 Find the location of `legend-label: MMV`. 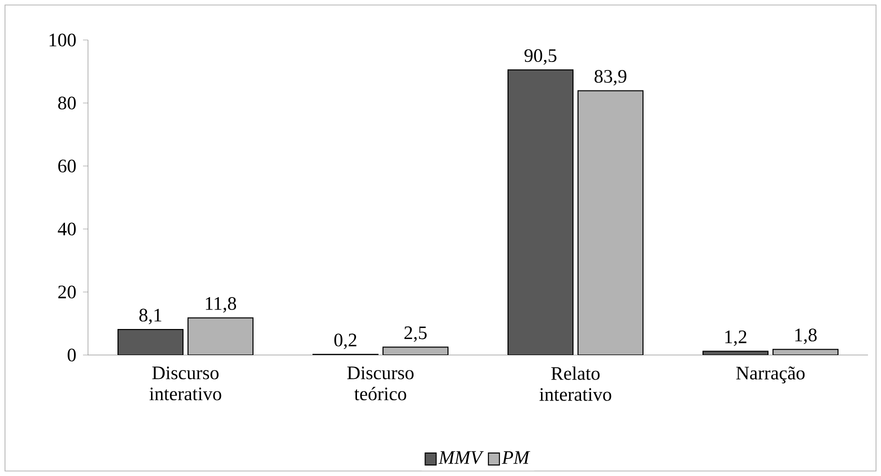

legend-label: MMV is located at coordinates (461, 457).